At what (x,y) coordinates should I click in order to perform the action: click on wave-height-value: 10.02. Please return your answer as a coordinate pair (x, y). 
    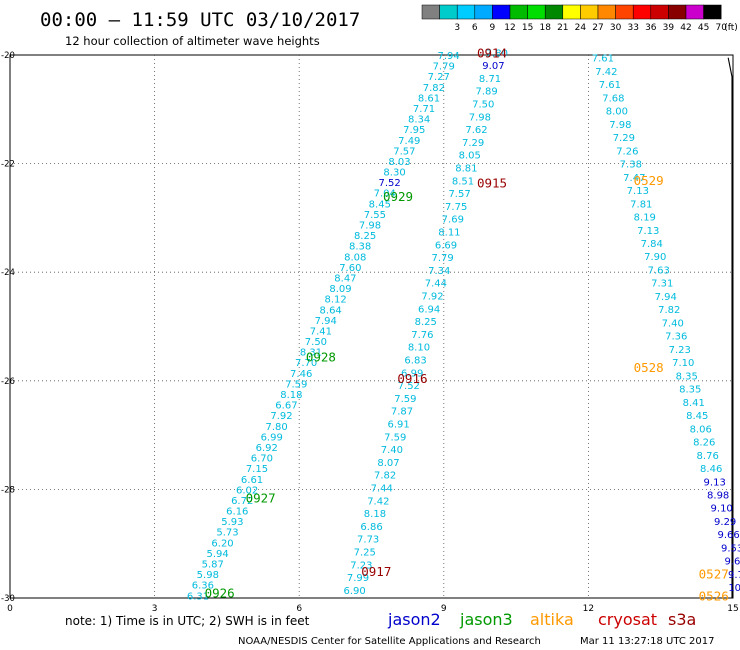
    Looking at the image, I should click on (734, 588).